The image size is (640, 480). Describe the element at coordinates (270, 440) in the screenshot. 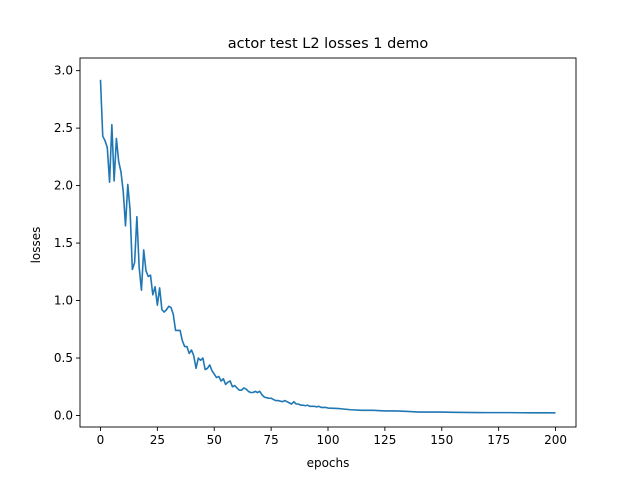

I see `x-tick-label: 75` at that location.